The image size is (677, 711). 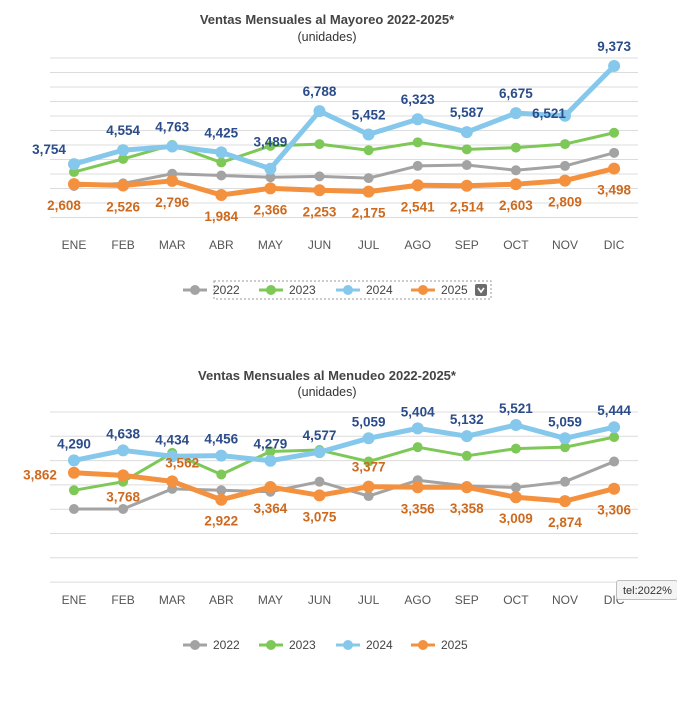 What do you see at coordinates (352, 290) in the screenshot?
I see `legend-focus-box` at bounding box center [352, 290].